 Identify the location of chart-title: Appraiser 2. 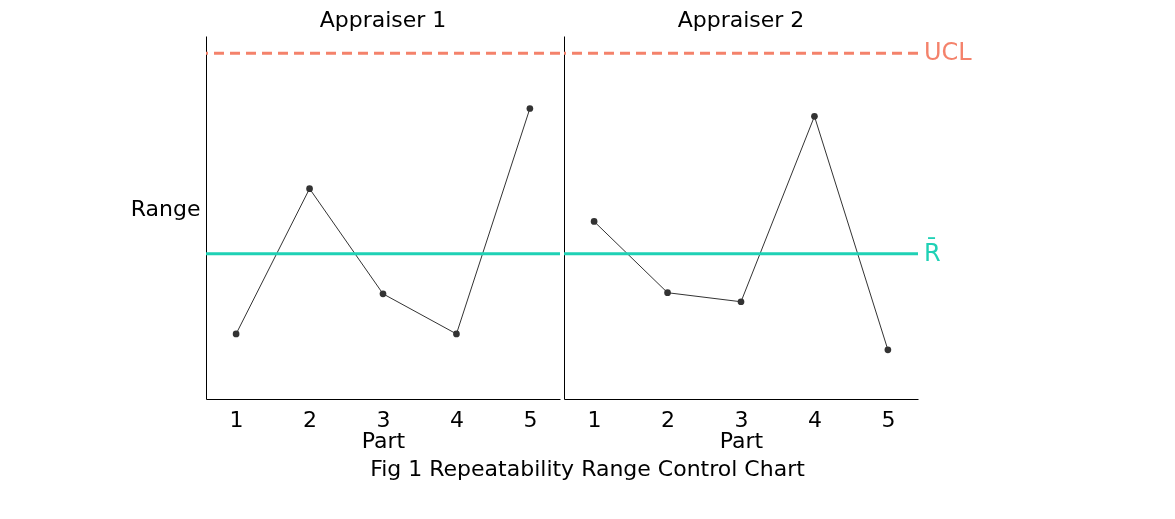
(741, 19).